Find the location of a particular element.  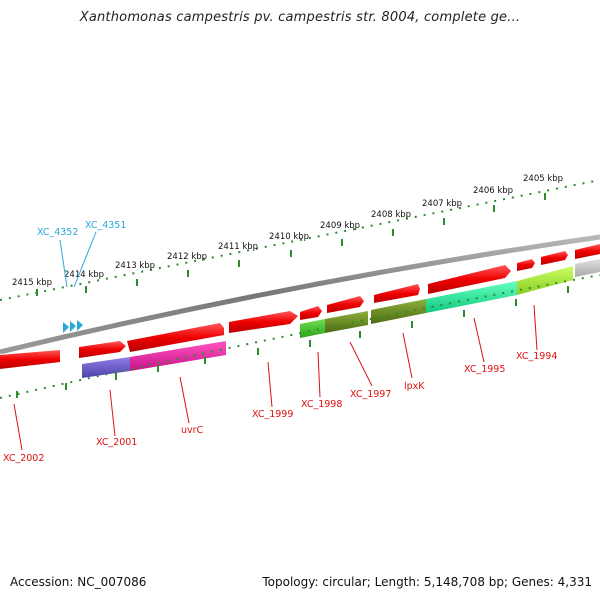

kbp-label: 2405 kbp is located at coordinates (543, 179).